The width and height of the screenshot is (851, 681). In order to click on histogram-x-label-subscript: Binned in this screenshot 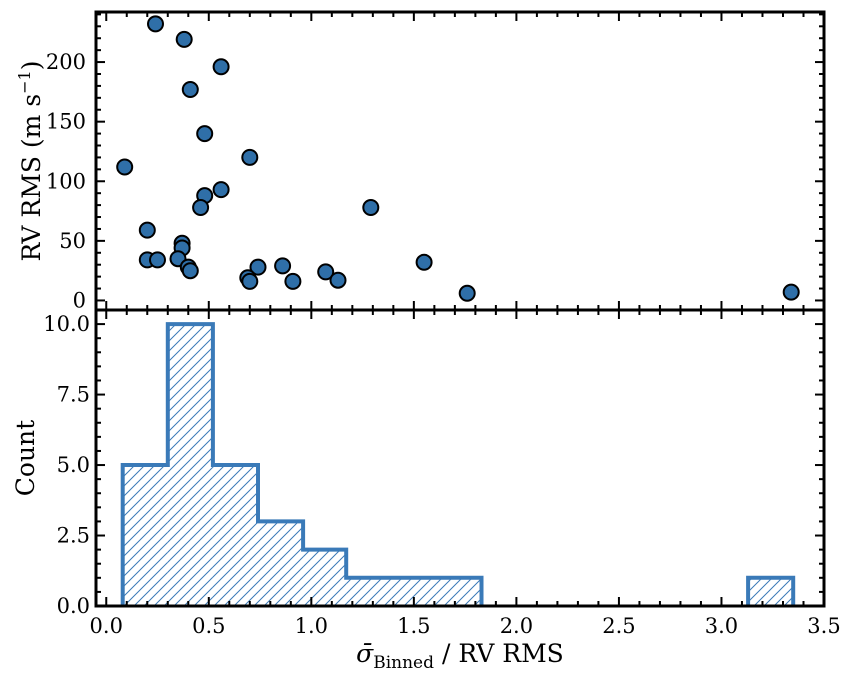, I will do `click(403, 663)`.